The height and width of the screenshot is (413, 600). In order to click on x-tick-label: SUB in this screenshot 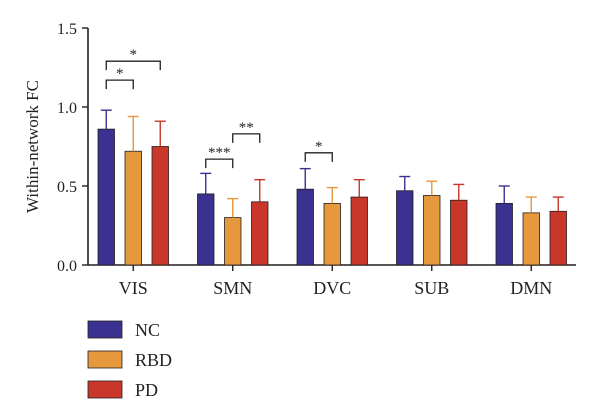, I will do `click(431, 288)`.